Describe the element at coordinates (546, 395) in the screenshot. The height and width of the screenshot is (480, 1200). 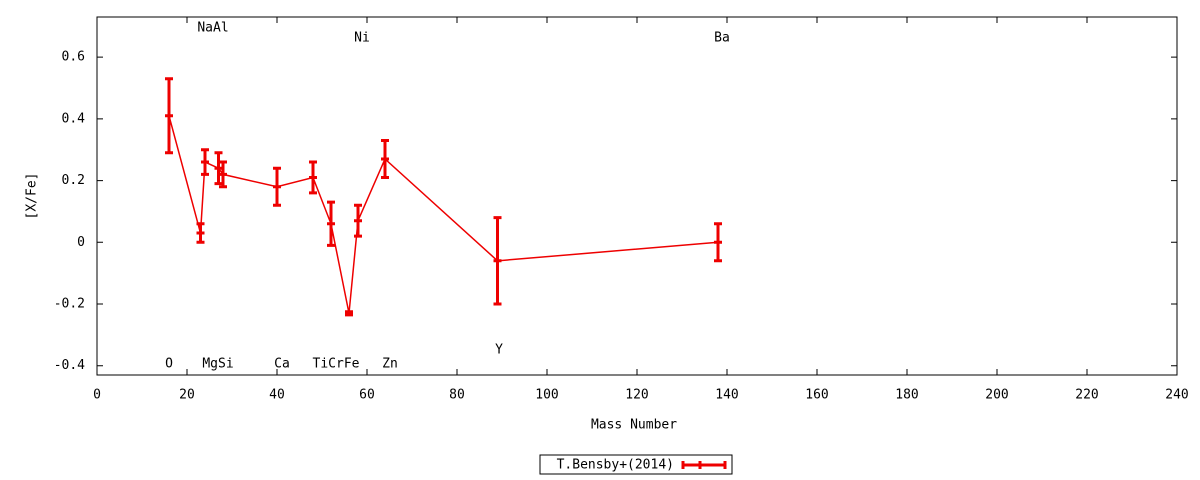
I see `x-tick-label: 100` at that location.